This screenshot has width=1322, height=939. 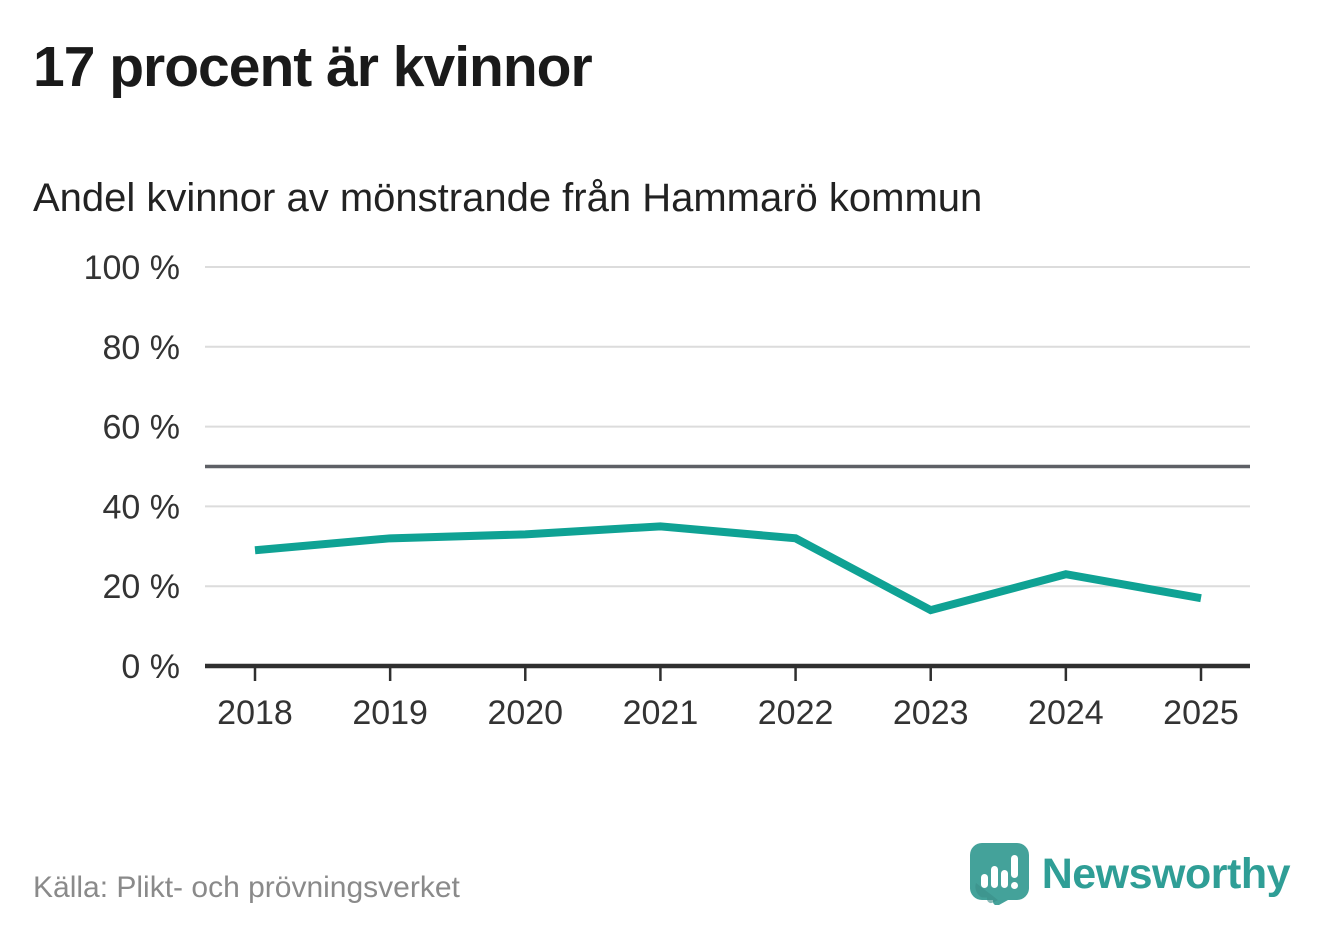 What do you see at coordinates (661, 713) in the screenshot?
I see `x-tick-label-2021: 2021` at bounding box center [661, 713].